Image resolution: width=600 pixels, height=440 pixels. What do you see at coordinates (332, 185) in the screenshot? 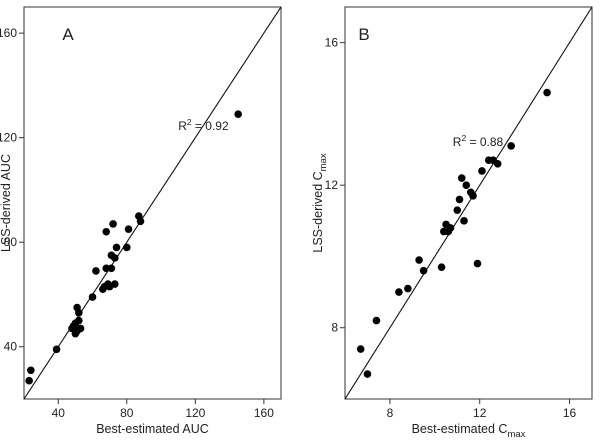
I see `y-tick-label: 12` at bounding box center [332, 185].